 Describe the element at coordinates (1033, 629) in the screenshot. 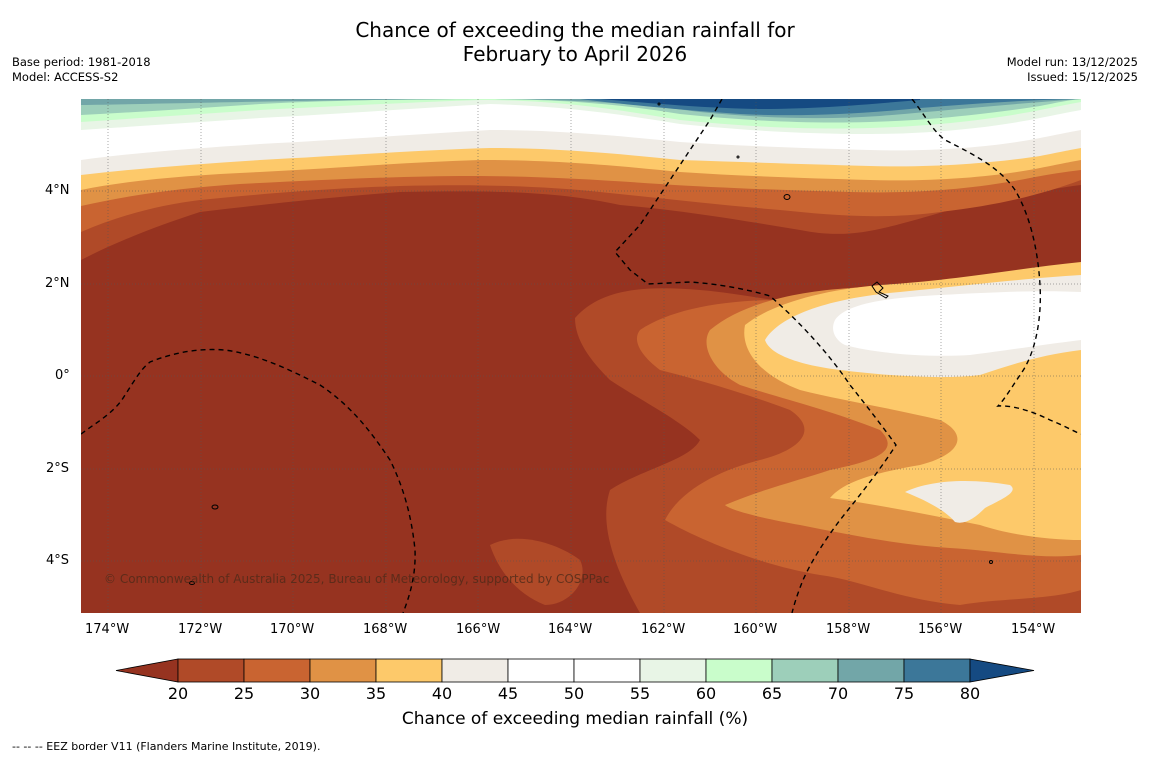

I see `lon-label-154w: 154°W` at that location.